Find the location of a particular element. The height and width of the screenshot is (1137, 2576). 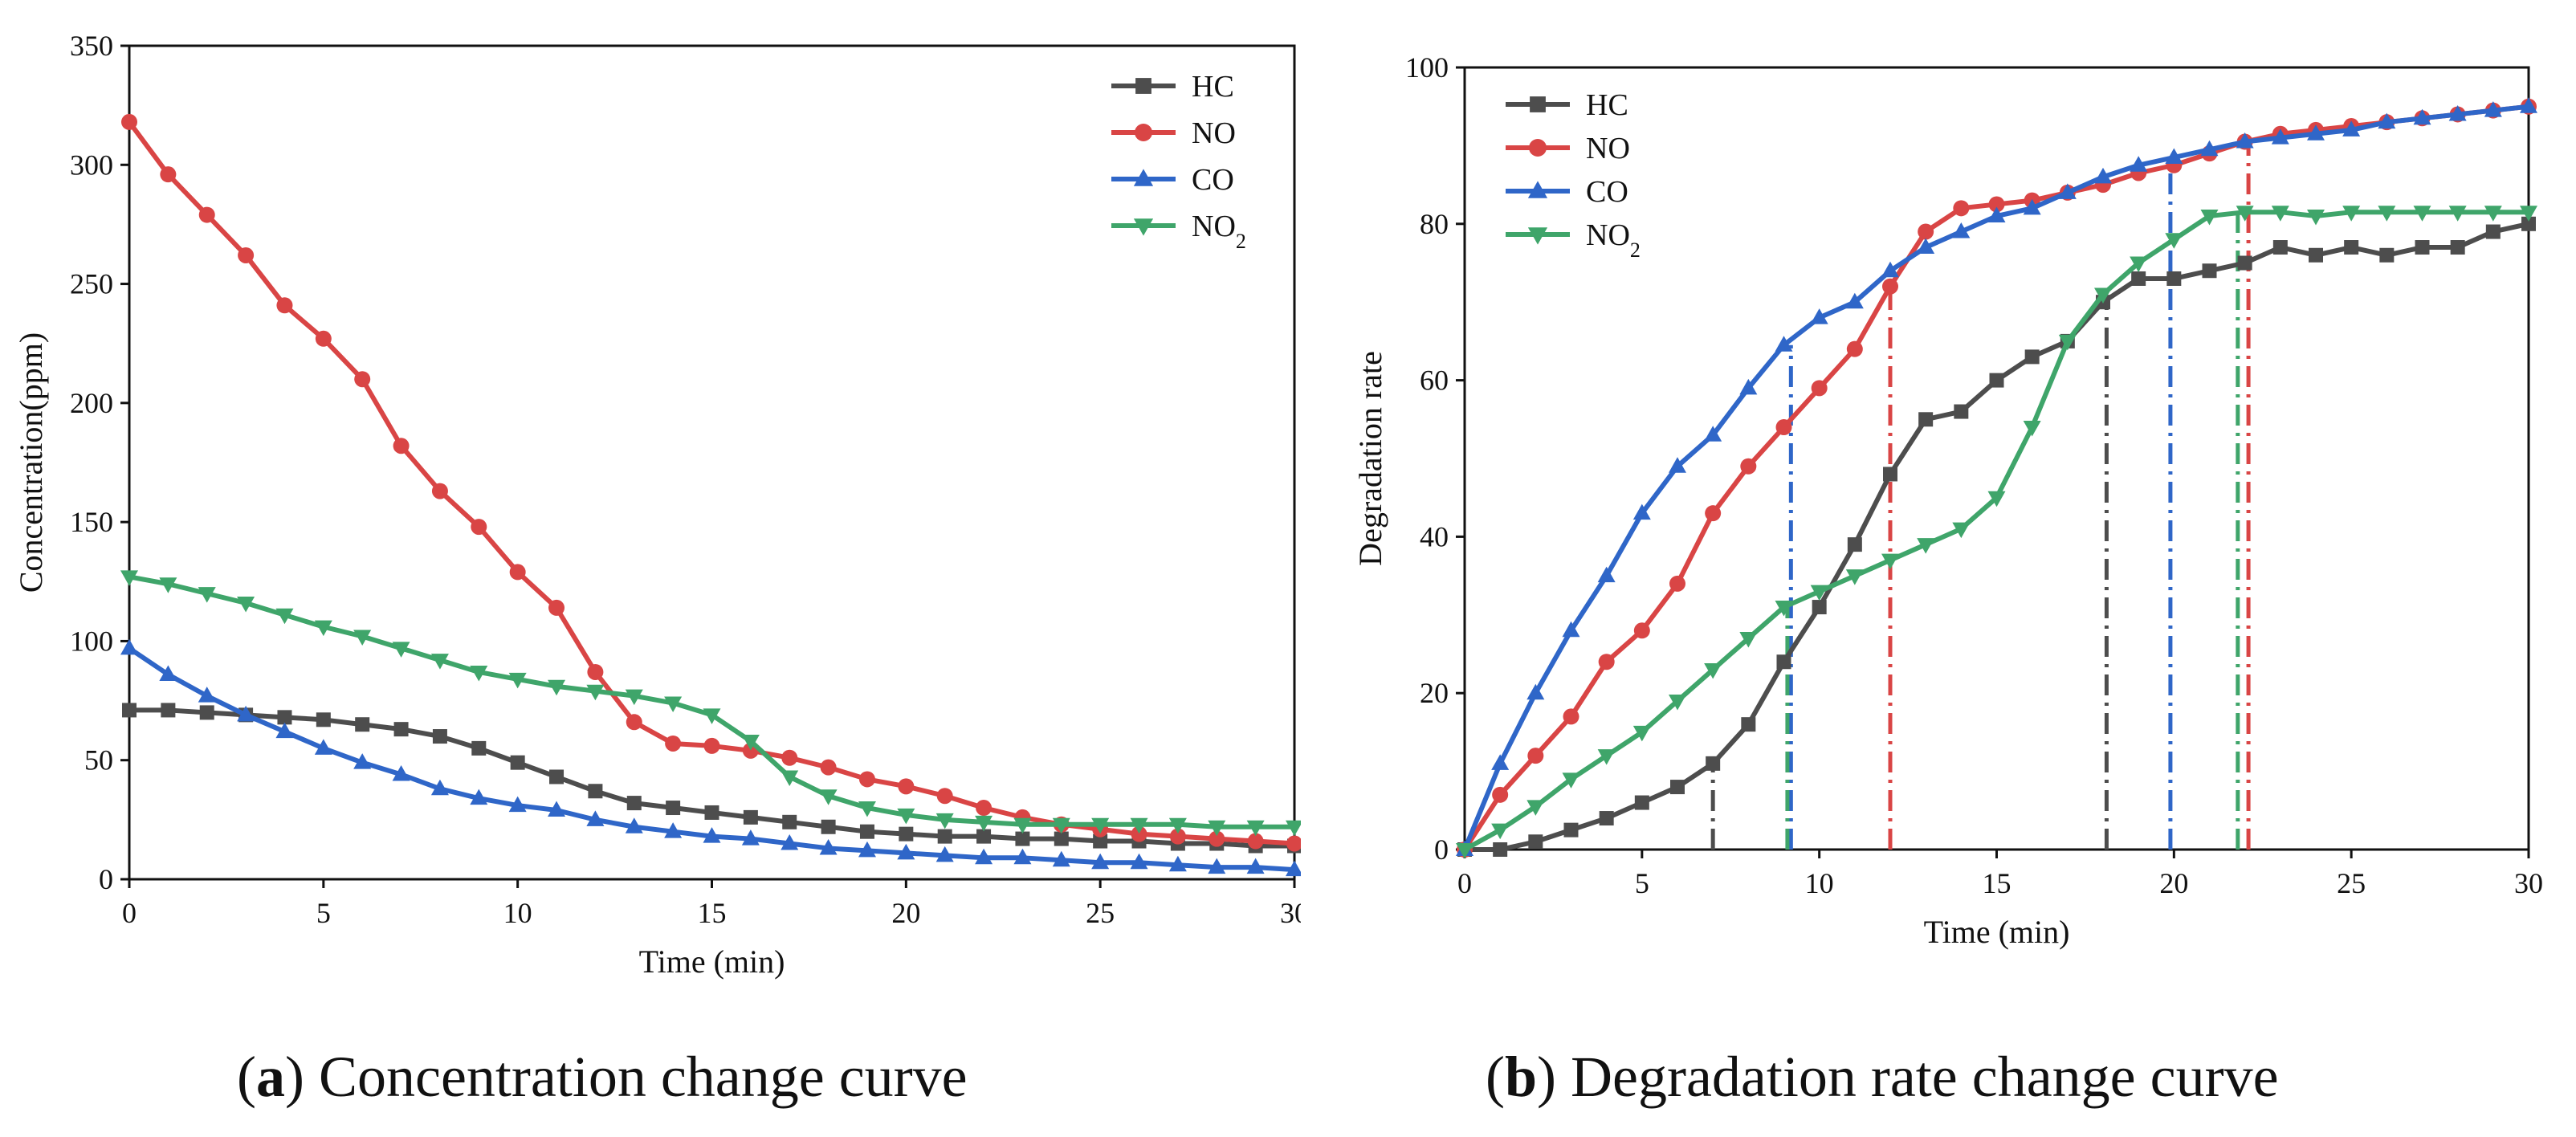

y-tick-label: 350 is located at coordinates (91, 46).